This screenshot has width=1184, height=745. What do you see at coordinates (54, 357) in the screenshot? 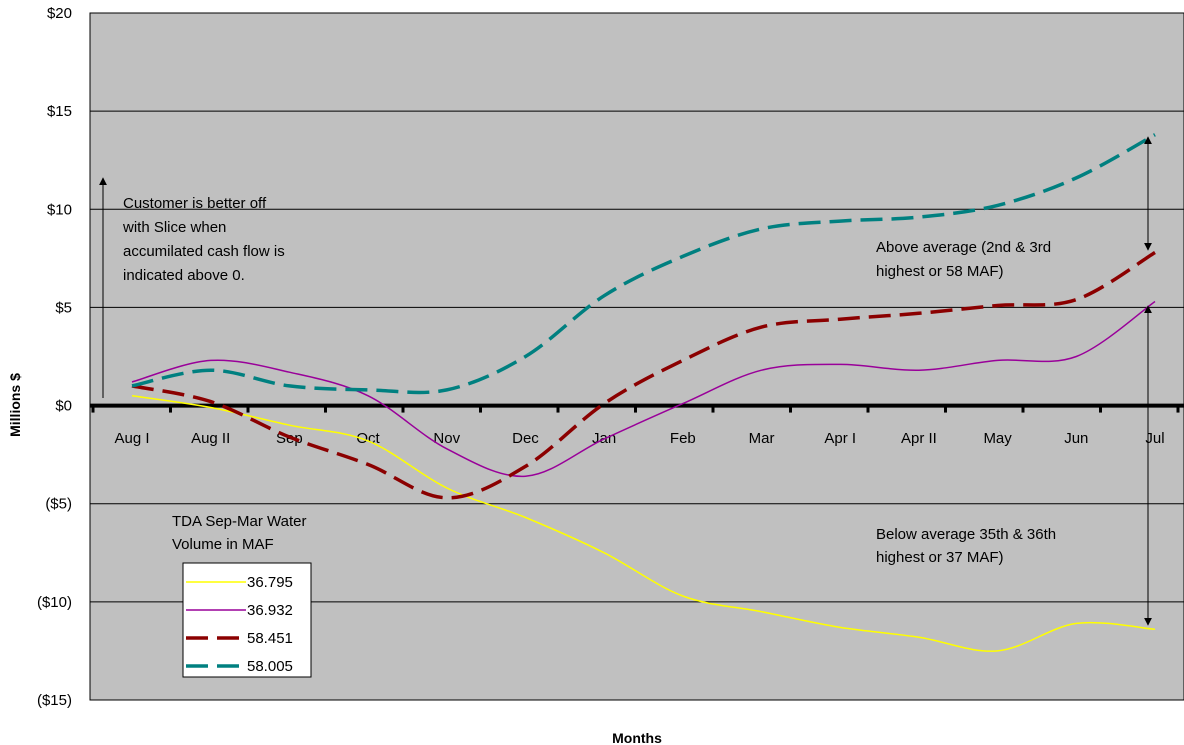
I see `y-axis-labels: $20 $15 $10 $5 $0 ($5) ($10) ($15)` at bounding box center [54, 357].